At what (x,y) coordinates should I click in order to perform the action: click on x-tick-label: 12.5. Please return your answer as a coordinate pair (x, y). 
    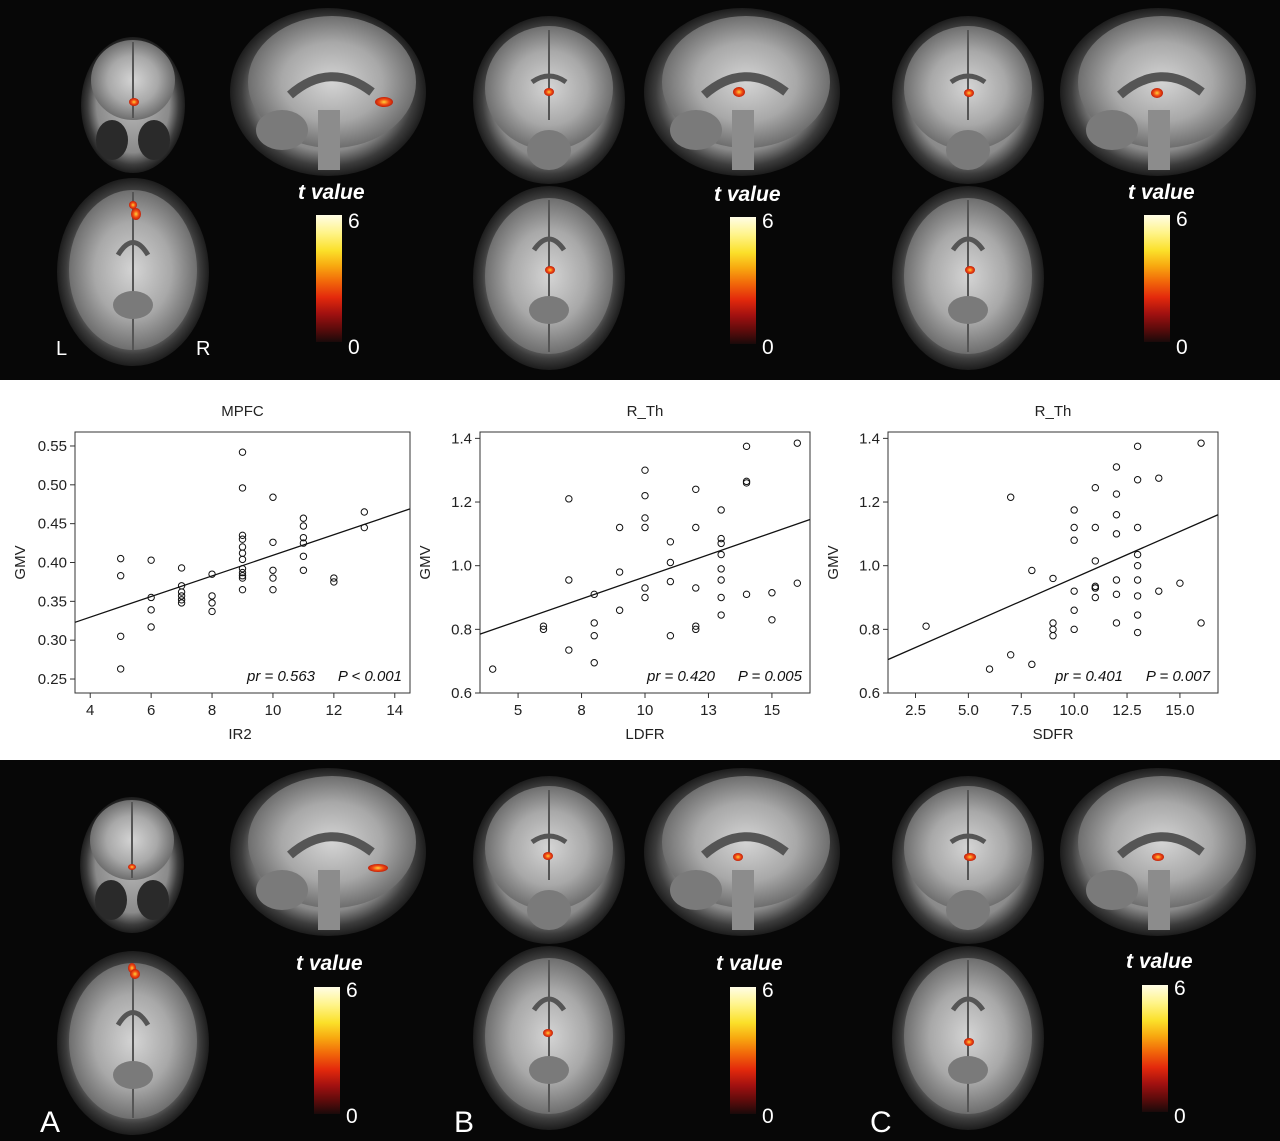
    Looking at the image, I should click on (1126, 710).